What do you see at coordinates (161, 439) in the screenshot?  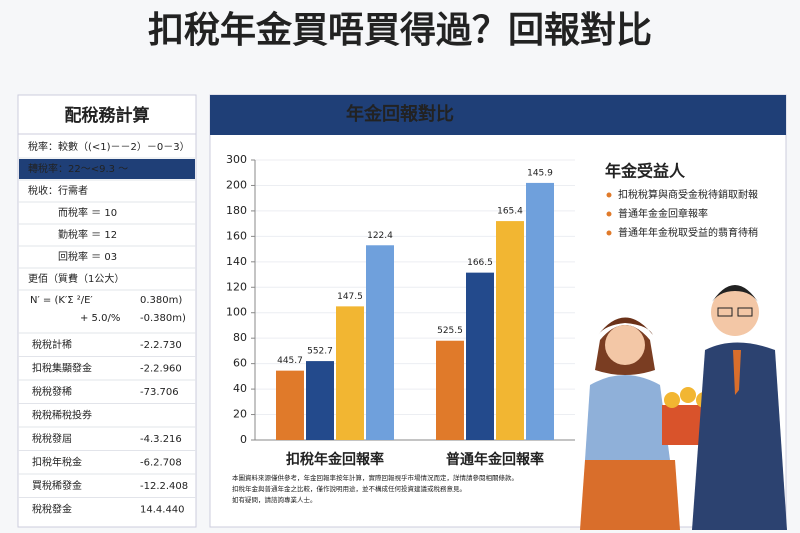 I see `table-cell: -4.3.216` at bounding box center [161, 439].